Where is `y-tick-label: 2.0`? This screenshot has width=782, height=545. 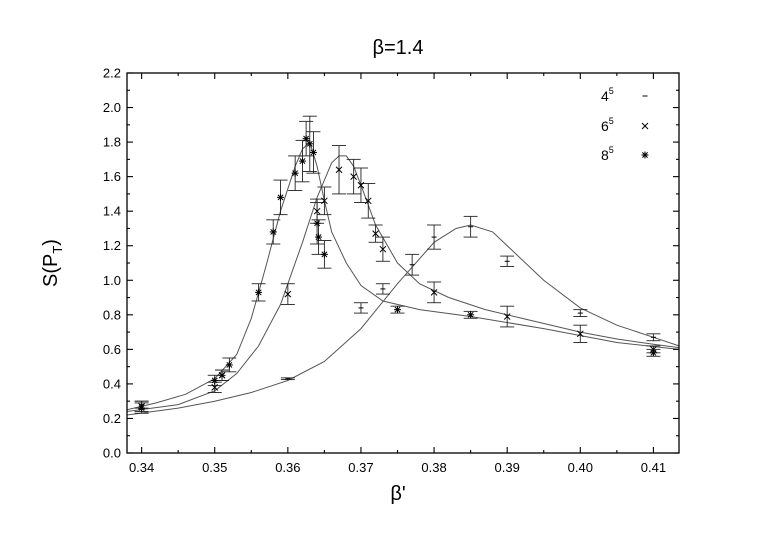 y-tick-label: 2.0 is located at coordinates (112, 107).